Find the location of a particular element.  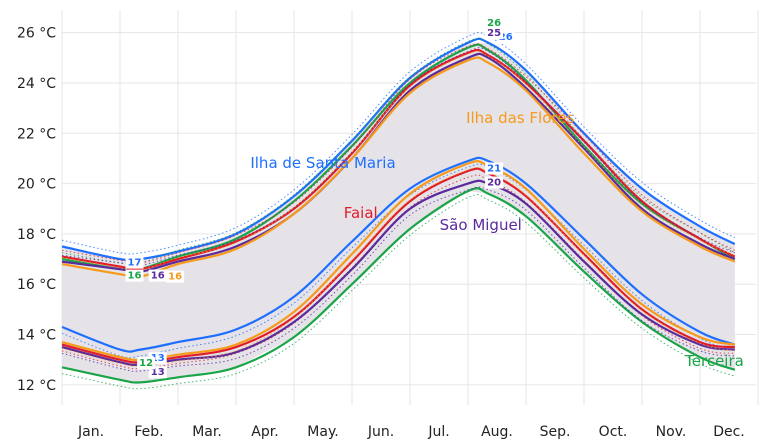

x-tick-label: Aug. is located at coordinates (497, 432).